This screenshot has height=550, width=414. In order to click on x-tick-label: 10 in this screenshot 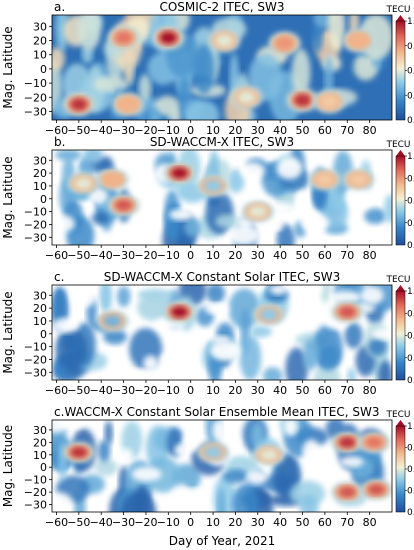, I will do `click(213, 522)`.